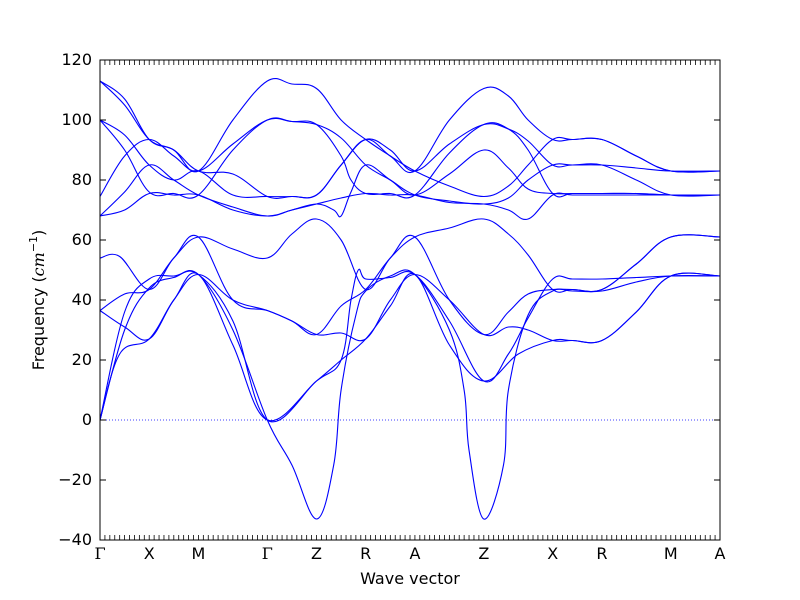  What do you see at coordinates (38, 323) in the screenshot?
I see `y-axis-label-text: Frequency (` at bounding box center [38, 323].